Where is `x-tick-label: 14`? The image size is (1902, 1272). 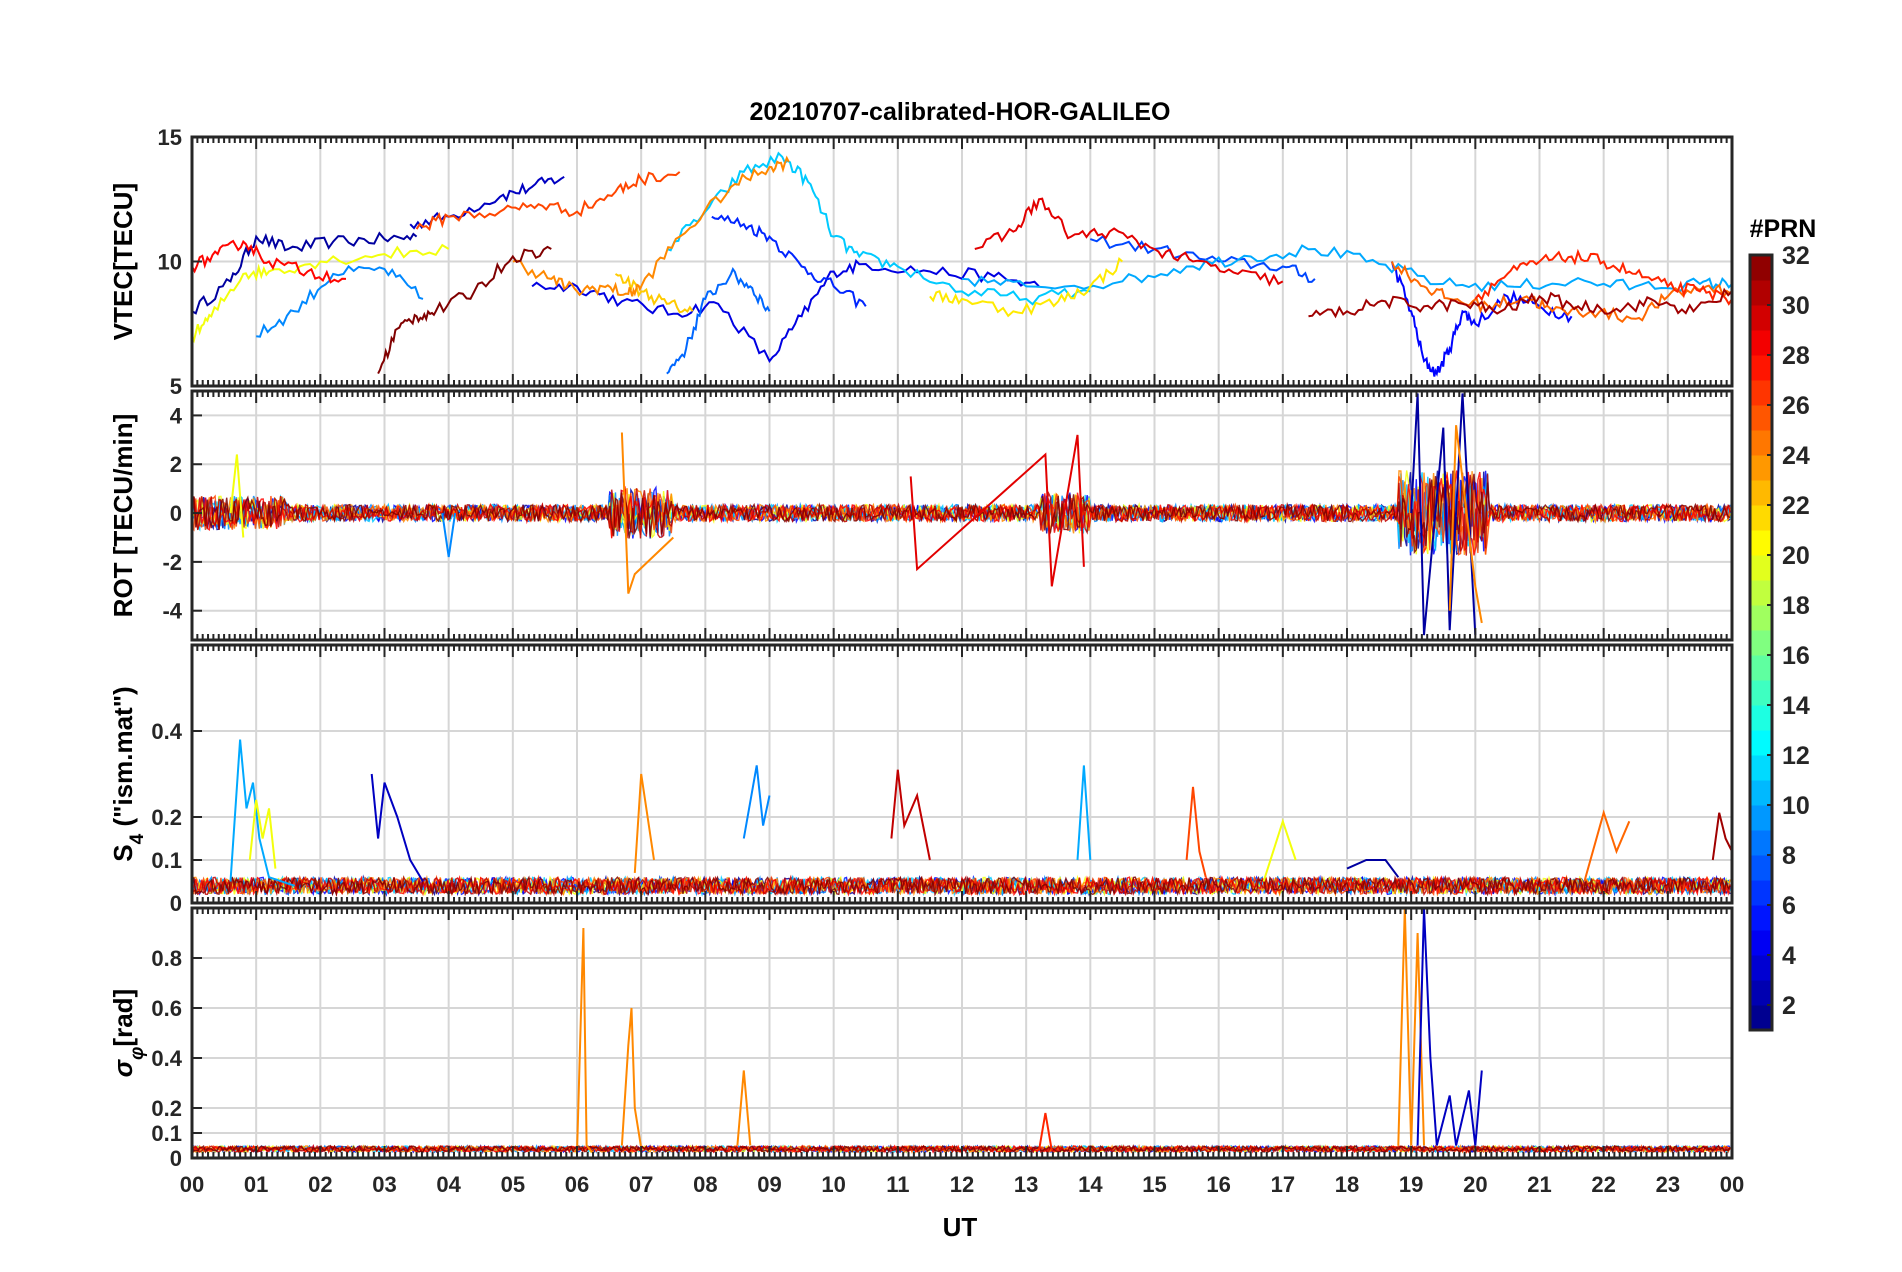 x-tick-label: 14 is located at coordinates (1090, 1184).